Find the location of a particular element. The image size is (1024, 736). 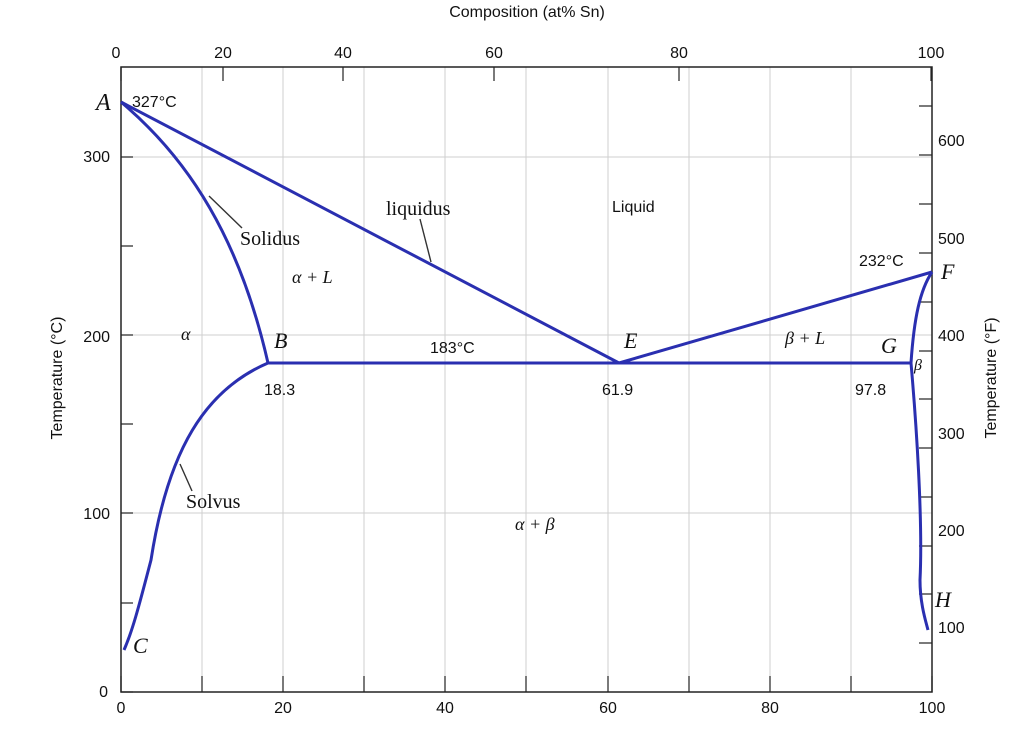

solidus-label: Solidus is located at coordinates (270, 239).